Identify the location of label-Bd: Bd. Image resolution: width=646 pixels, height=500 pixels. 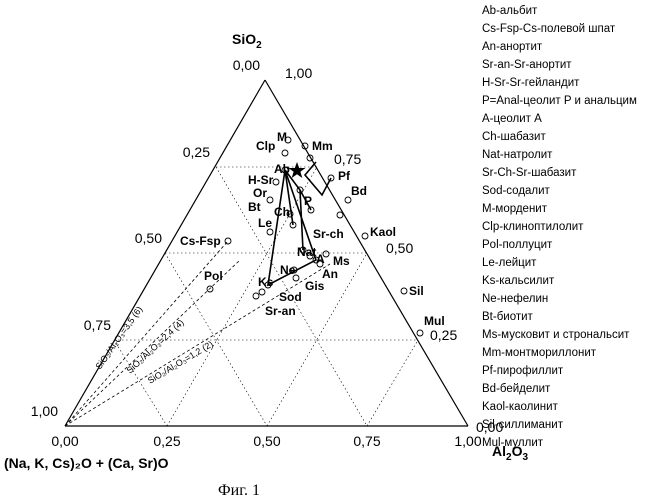
(359, 191).